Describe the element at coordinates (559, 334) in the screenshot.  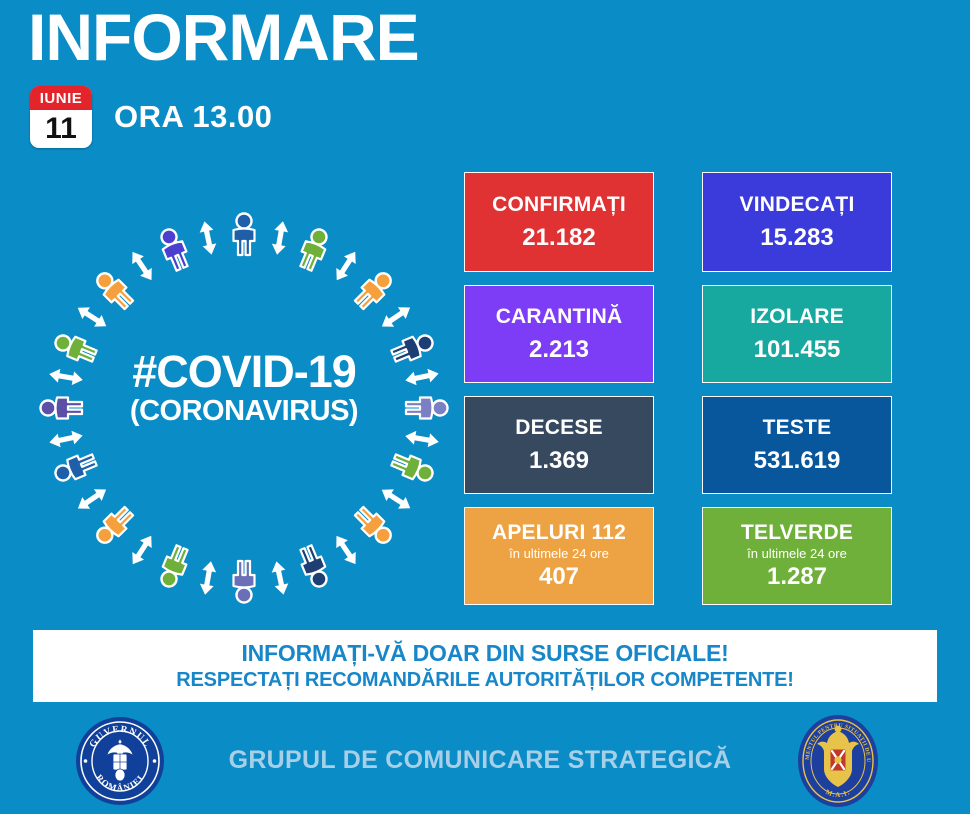
I see `stat-card-carantina: CARANTINĂ 2.213` at that location.